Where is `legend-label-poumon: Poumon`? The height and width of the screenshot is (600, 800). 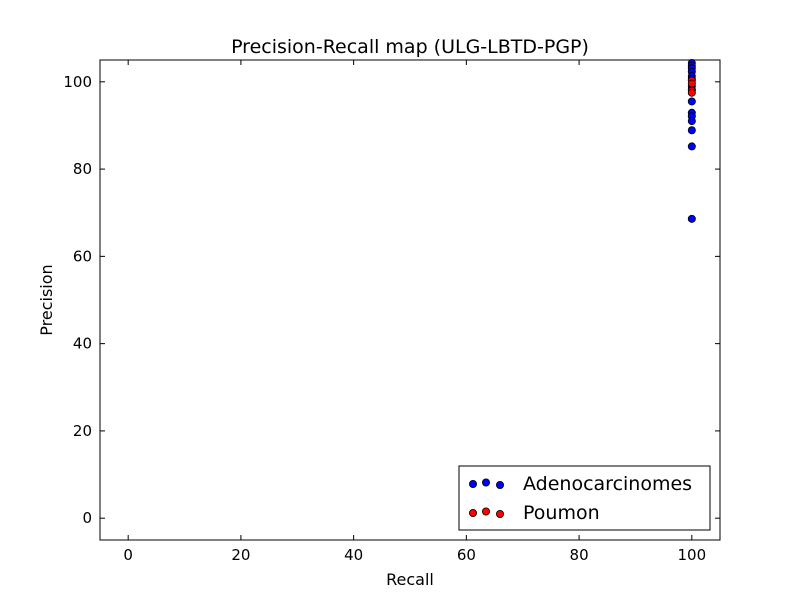 legend-label-poumon: Poumon is located at coordinates (561, 513).